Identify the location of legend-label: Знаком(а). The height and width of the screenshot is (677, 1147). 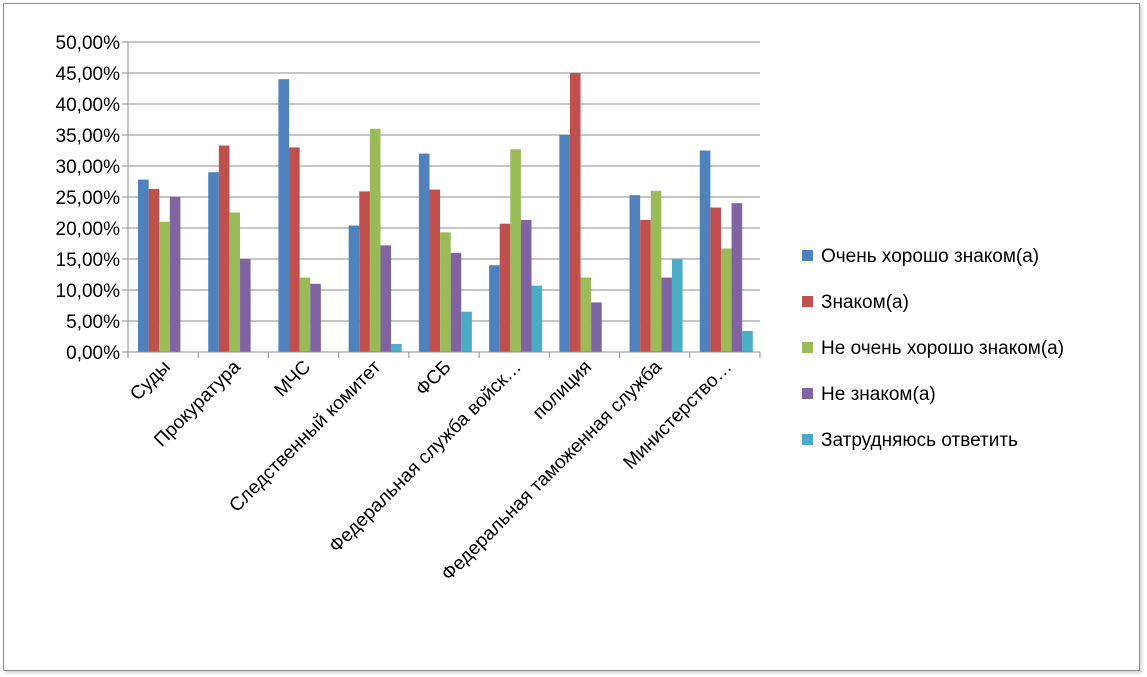
(865, 302).